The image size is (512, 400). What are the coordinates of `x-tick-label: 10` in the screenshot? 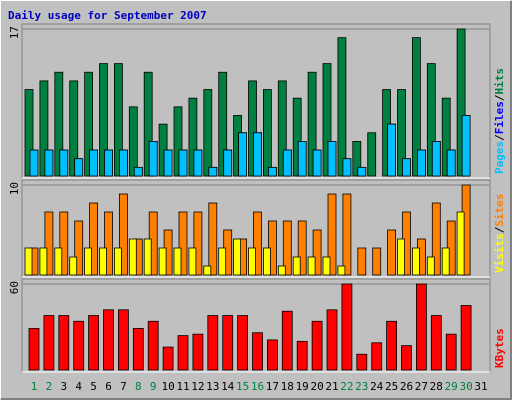 It's located at (167, 386).